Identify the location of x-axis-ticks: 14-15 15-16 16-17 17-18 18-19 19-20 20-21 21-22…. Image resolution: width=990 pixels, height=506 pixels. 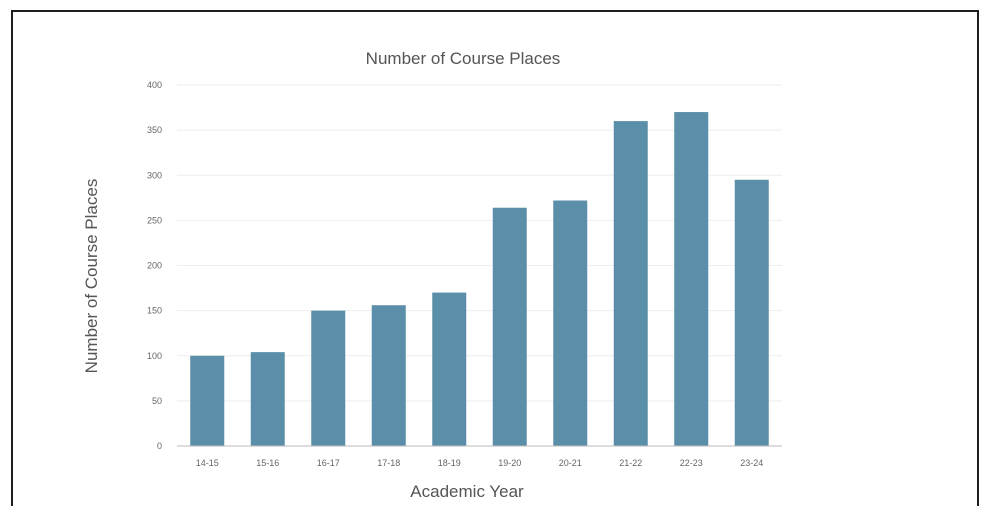
(480, 463).